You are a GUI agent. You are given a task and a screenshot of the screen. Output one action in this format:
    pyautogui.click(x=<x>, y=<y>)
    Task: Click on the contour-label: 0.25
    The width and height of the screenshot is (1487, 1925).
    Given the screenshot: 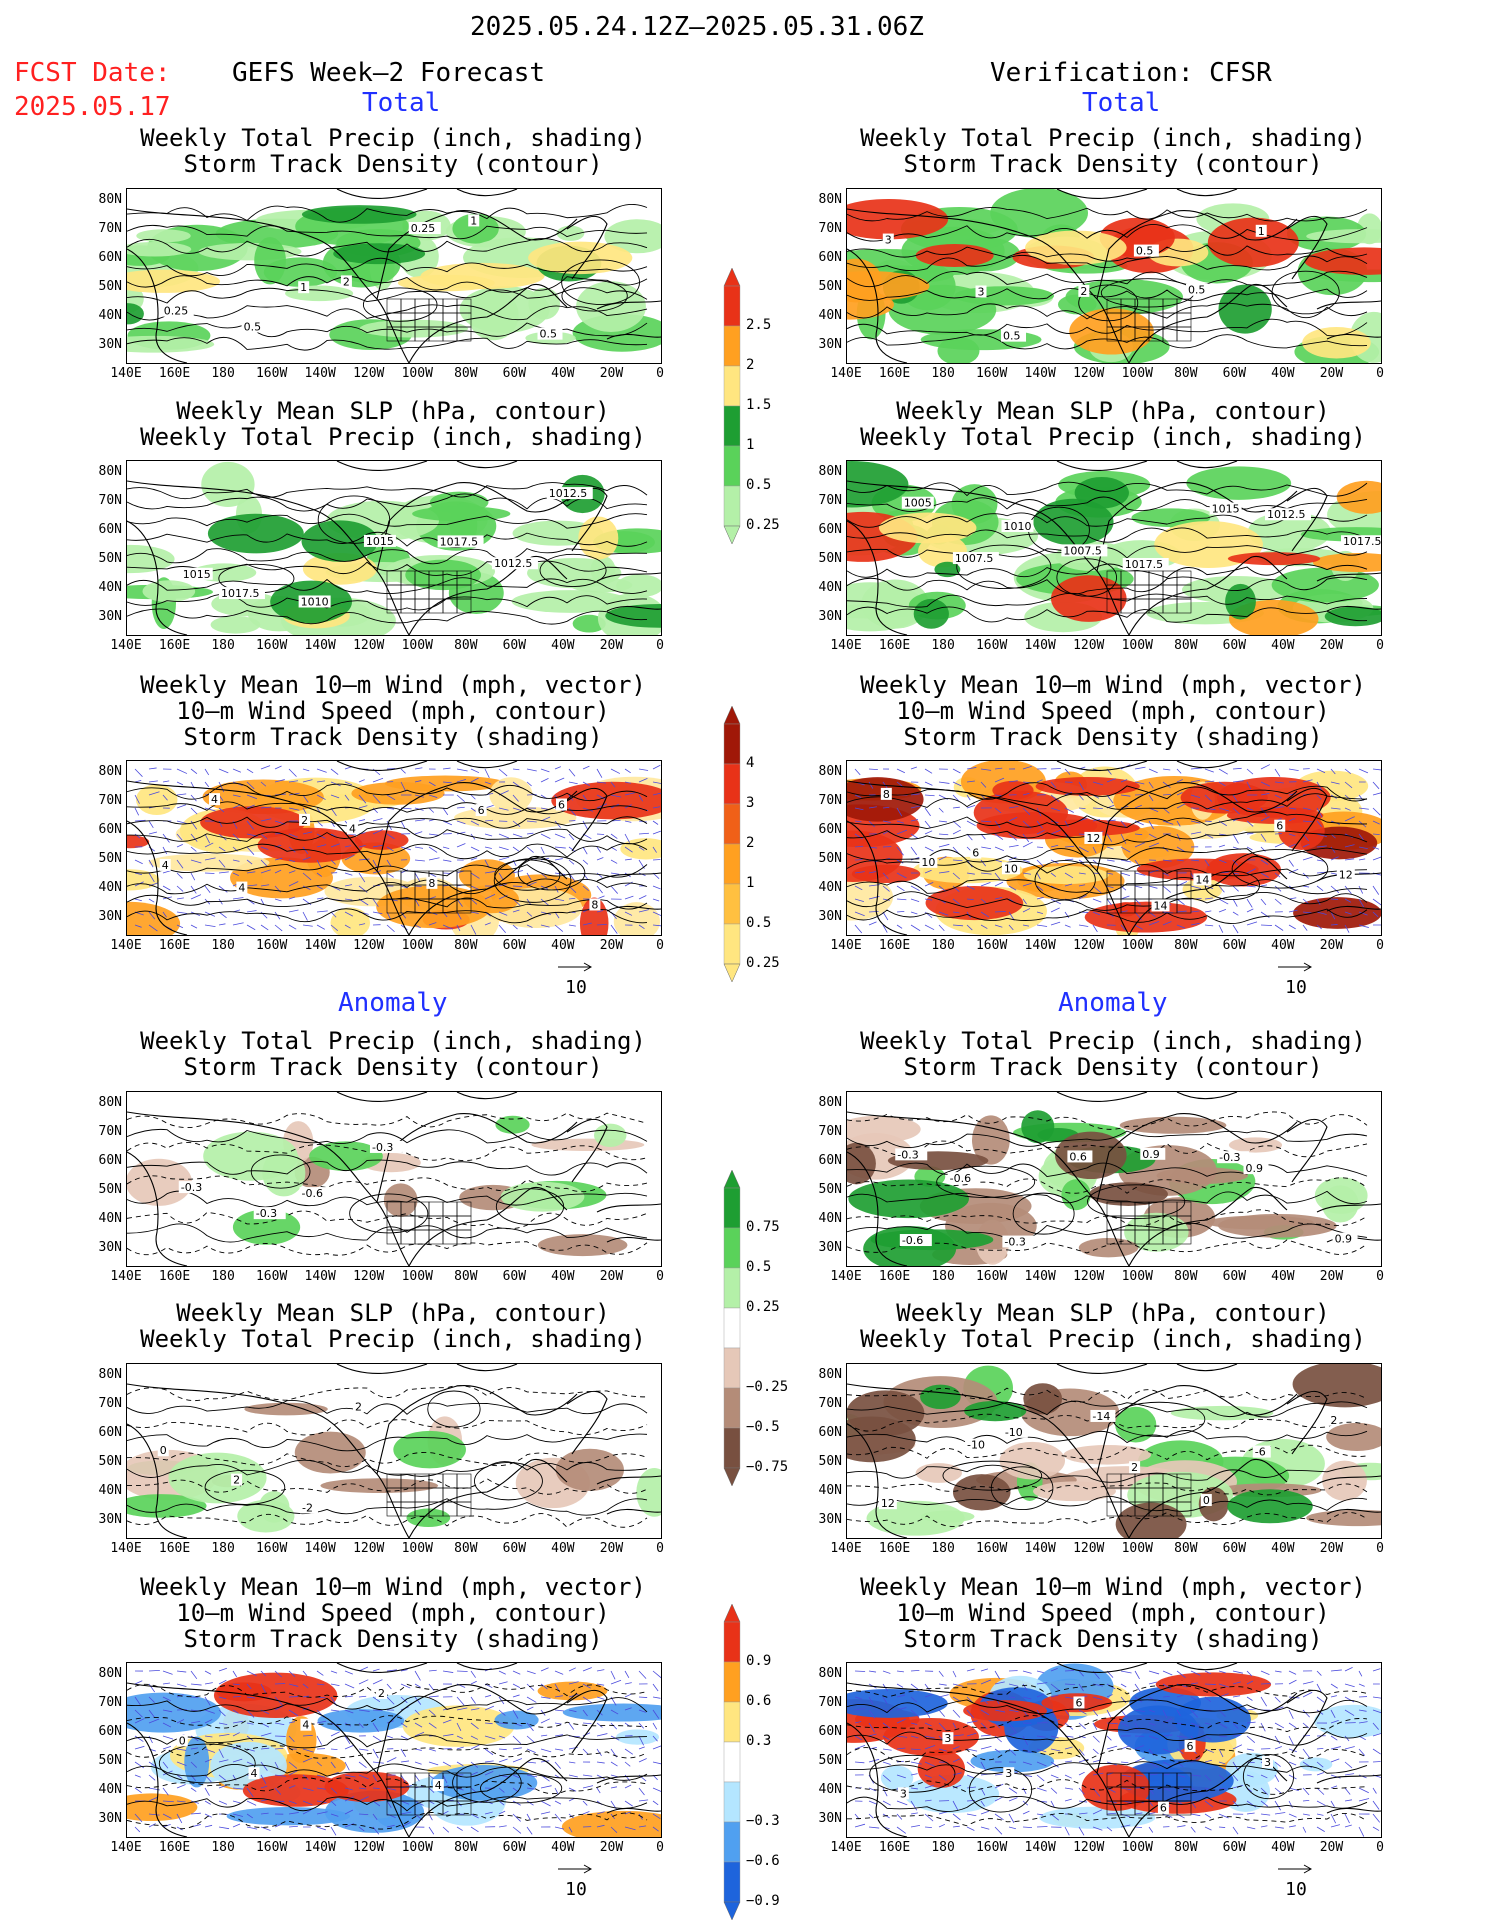 What is the action you would take?
    pyautogui.click(x=423, y=228)
    